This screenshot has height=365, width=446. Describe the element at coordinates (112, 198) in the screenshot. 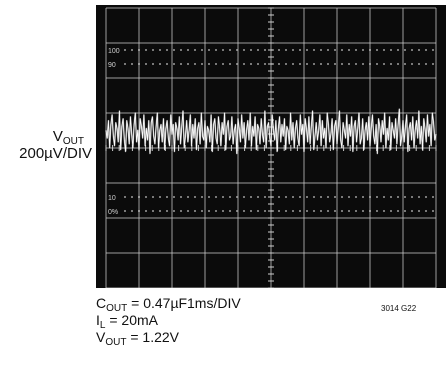

I see `screen-marker-label: 10` at that location.